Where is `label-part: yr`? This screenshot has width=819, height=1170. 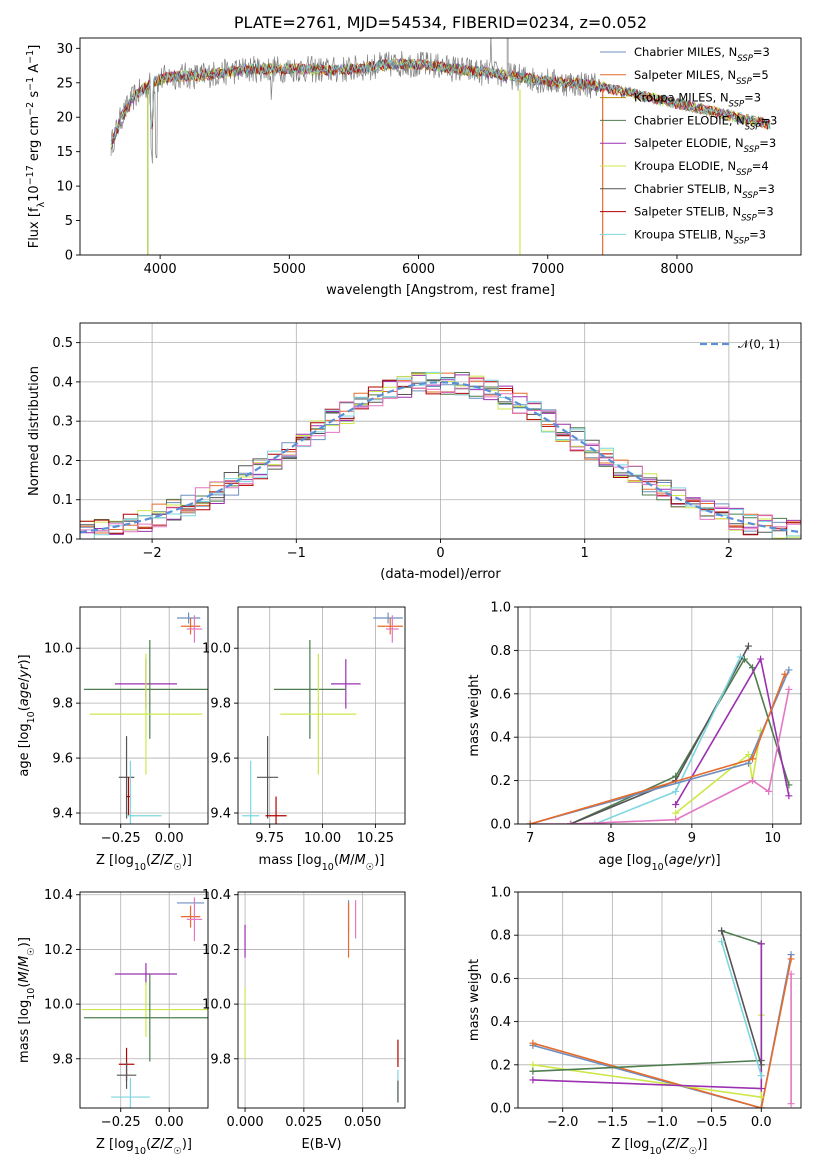 label-part: yr is located at coordinates (24, 671).